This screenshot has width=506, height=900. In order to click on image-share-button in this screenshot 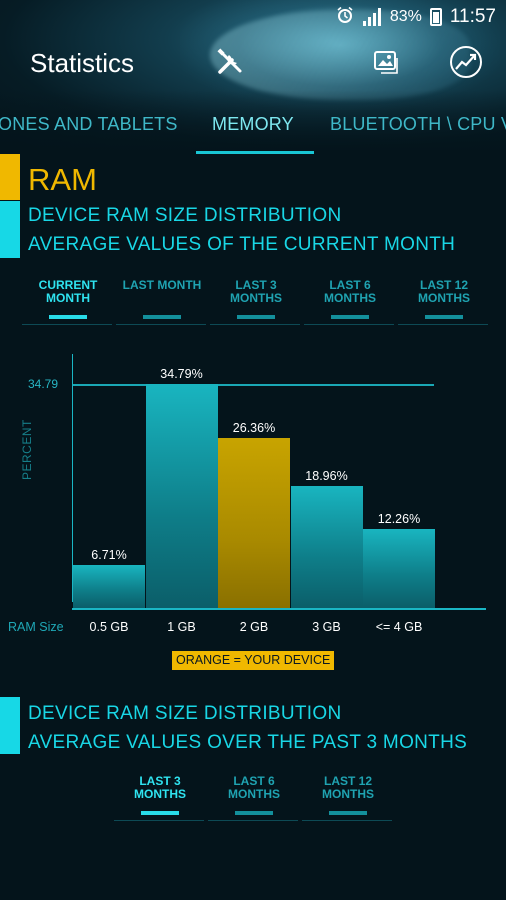, I will do `click(386, 64)`.